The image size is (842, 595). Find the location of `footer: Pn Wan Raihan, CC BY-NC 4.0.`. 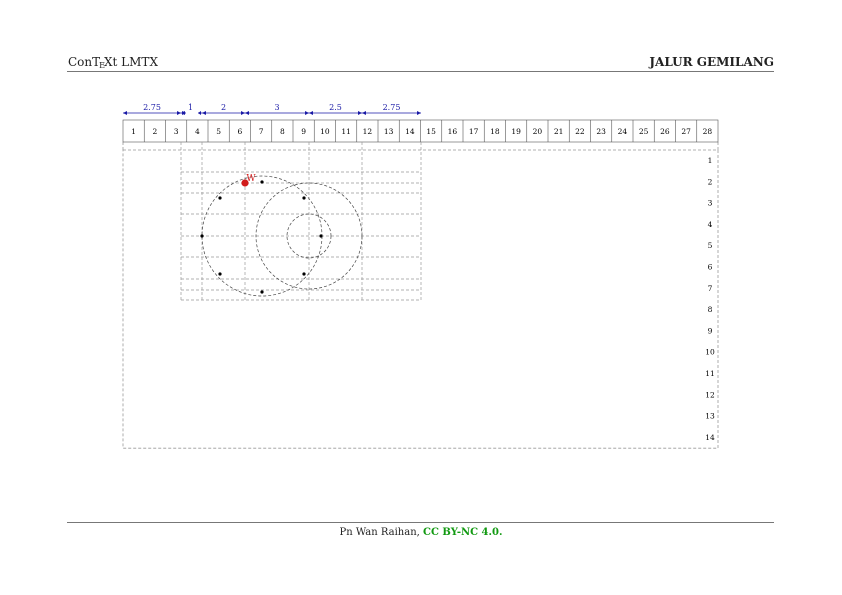

footer: Pn Wan Raihan, CC BY-NC 4.0. is located at coordinates (421, 532).